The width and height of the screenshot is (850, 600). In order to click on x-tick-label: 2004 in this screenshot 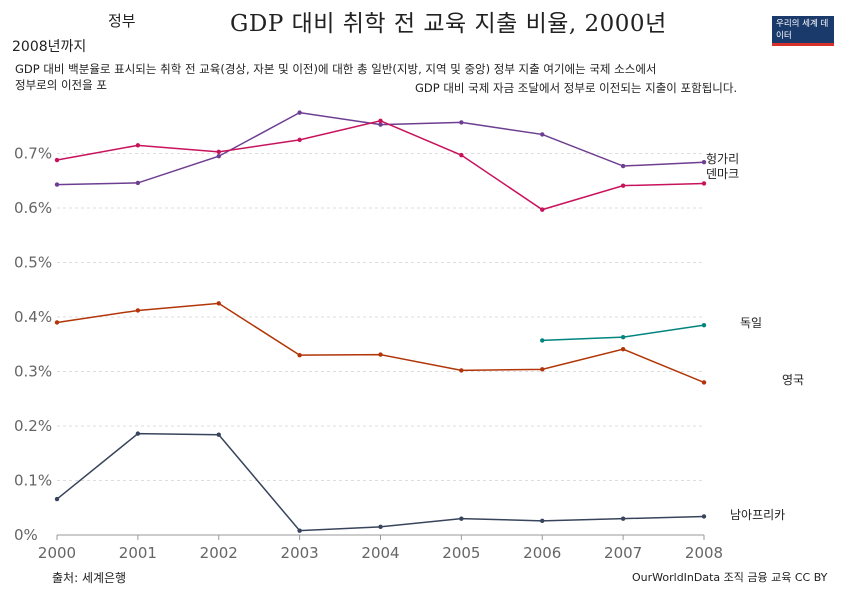, I will do `click(380, 553)`.